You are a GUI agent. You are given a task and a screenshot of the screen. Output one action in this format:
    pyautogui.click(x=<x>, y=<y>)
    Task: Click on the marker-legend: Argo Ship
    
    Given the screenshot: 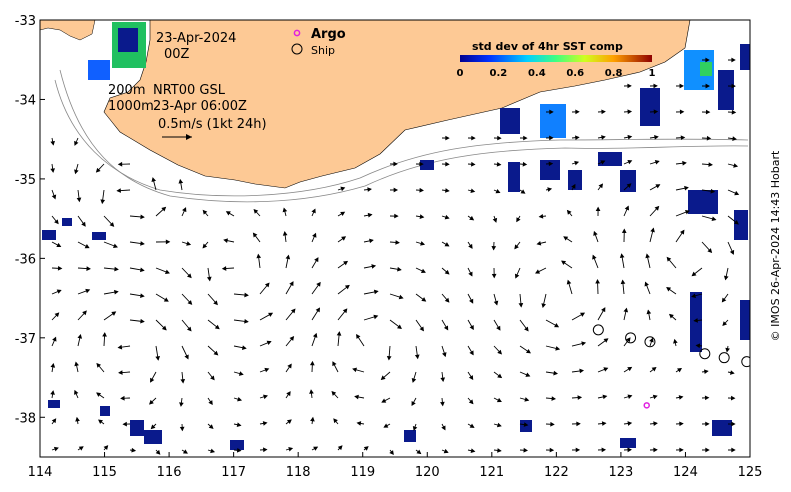 What is the action you would take?
    pyautogui.click(x=318, y=42)
    